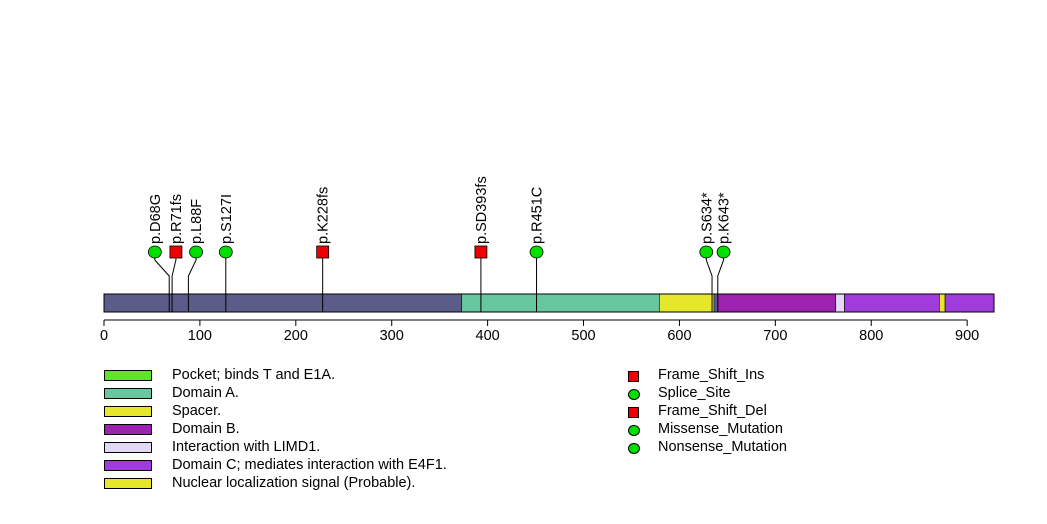  Describe the element at coordinates (205, 393) in the screenshot. I see `domain-legend-label: Domain A.` at that location.